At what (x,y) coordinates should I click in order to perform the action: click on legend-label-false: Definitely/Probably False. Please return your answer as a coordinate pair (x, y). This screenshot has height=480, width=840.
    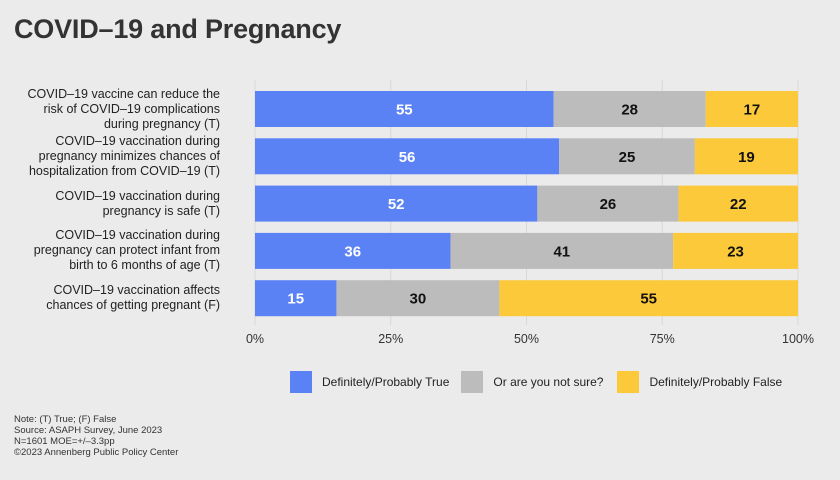
    Looking at the image, I should click on (716, 382).